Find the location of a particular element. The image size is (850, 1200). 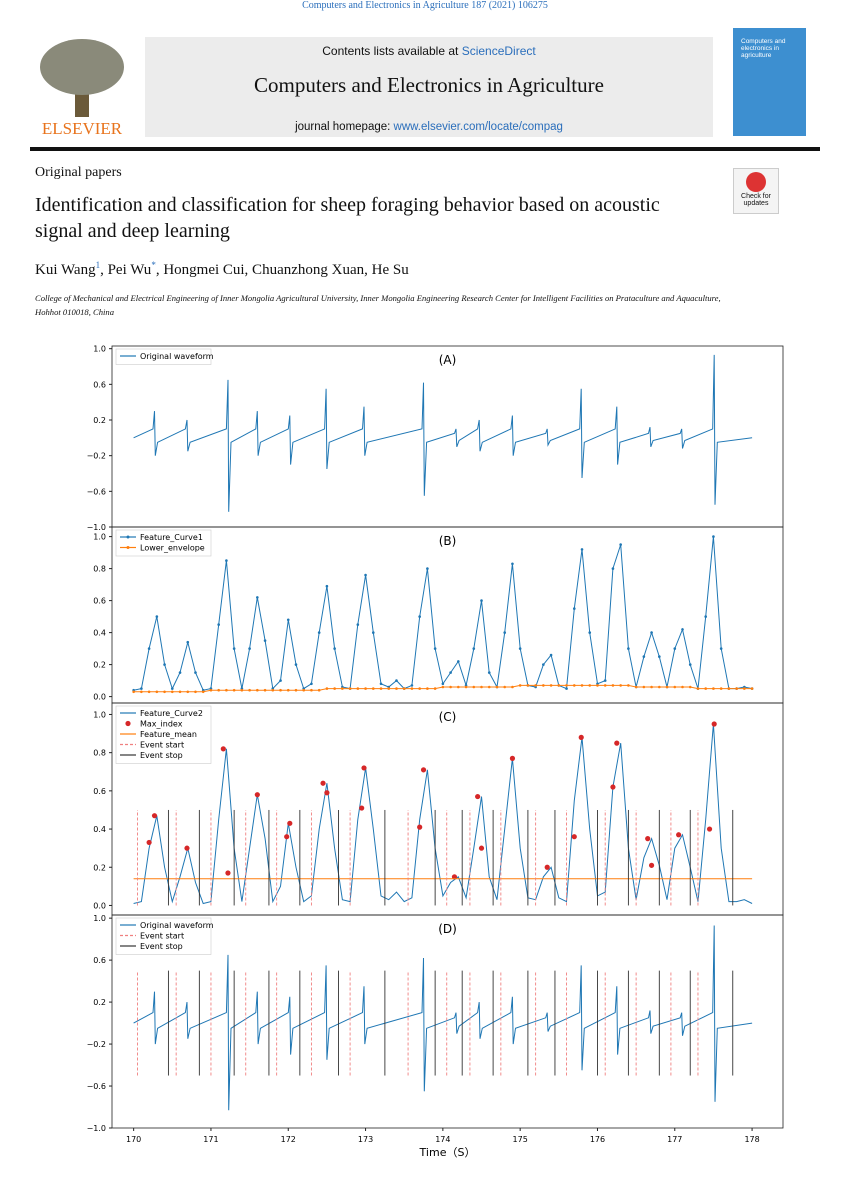

series-line is located at coordinates (443, 433).